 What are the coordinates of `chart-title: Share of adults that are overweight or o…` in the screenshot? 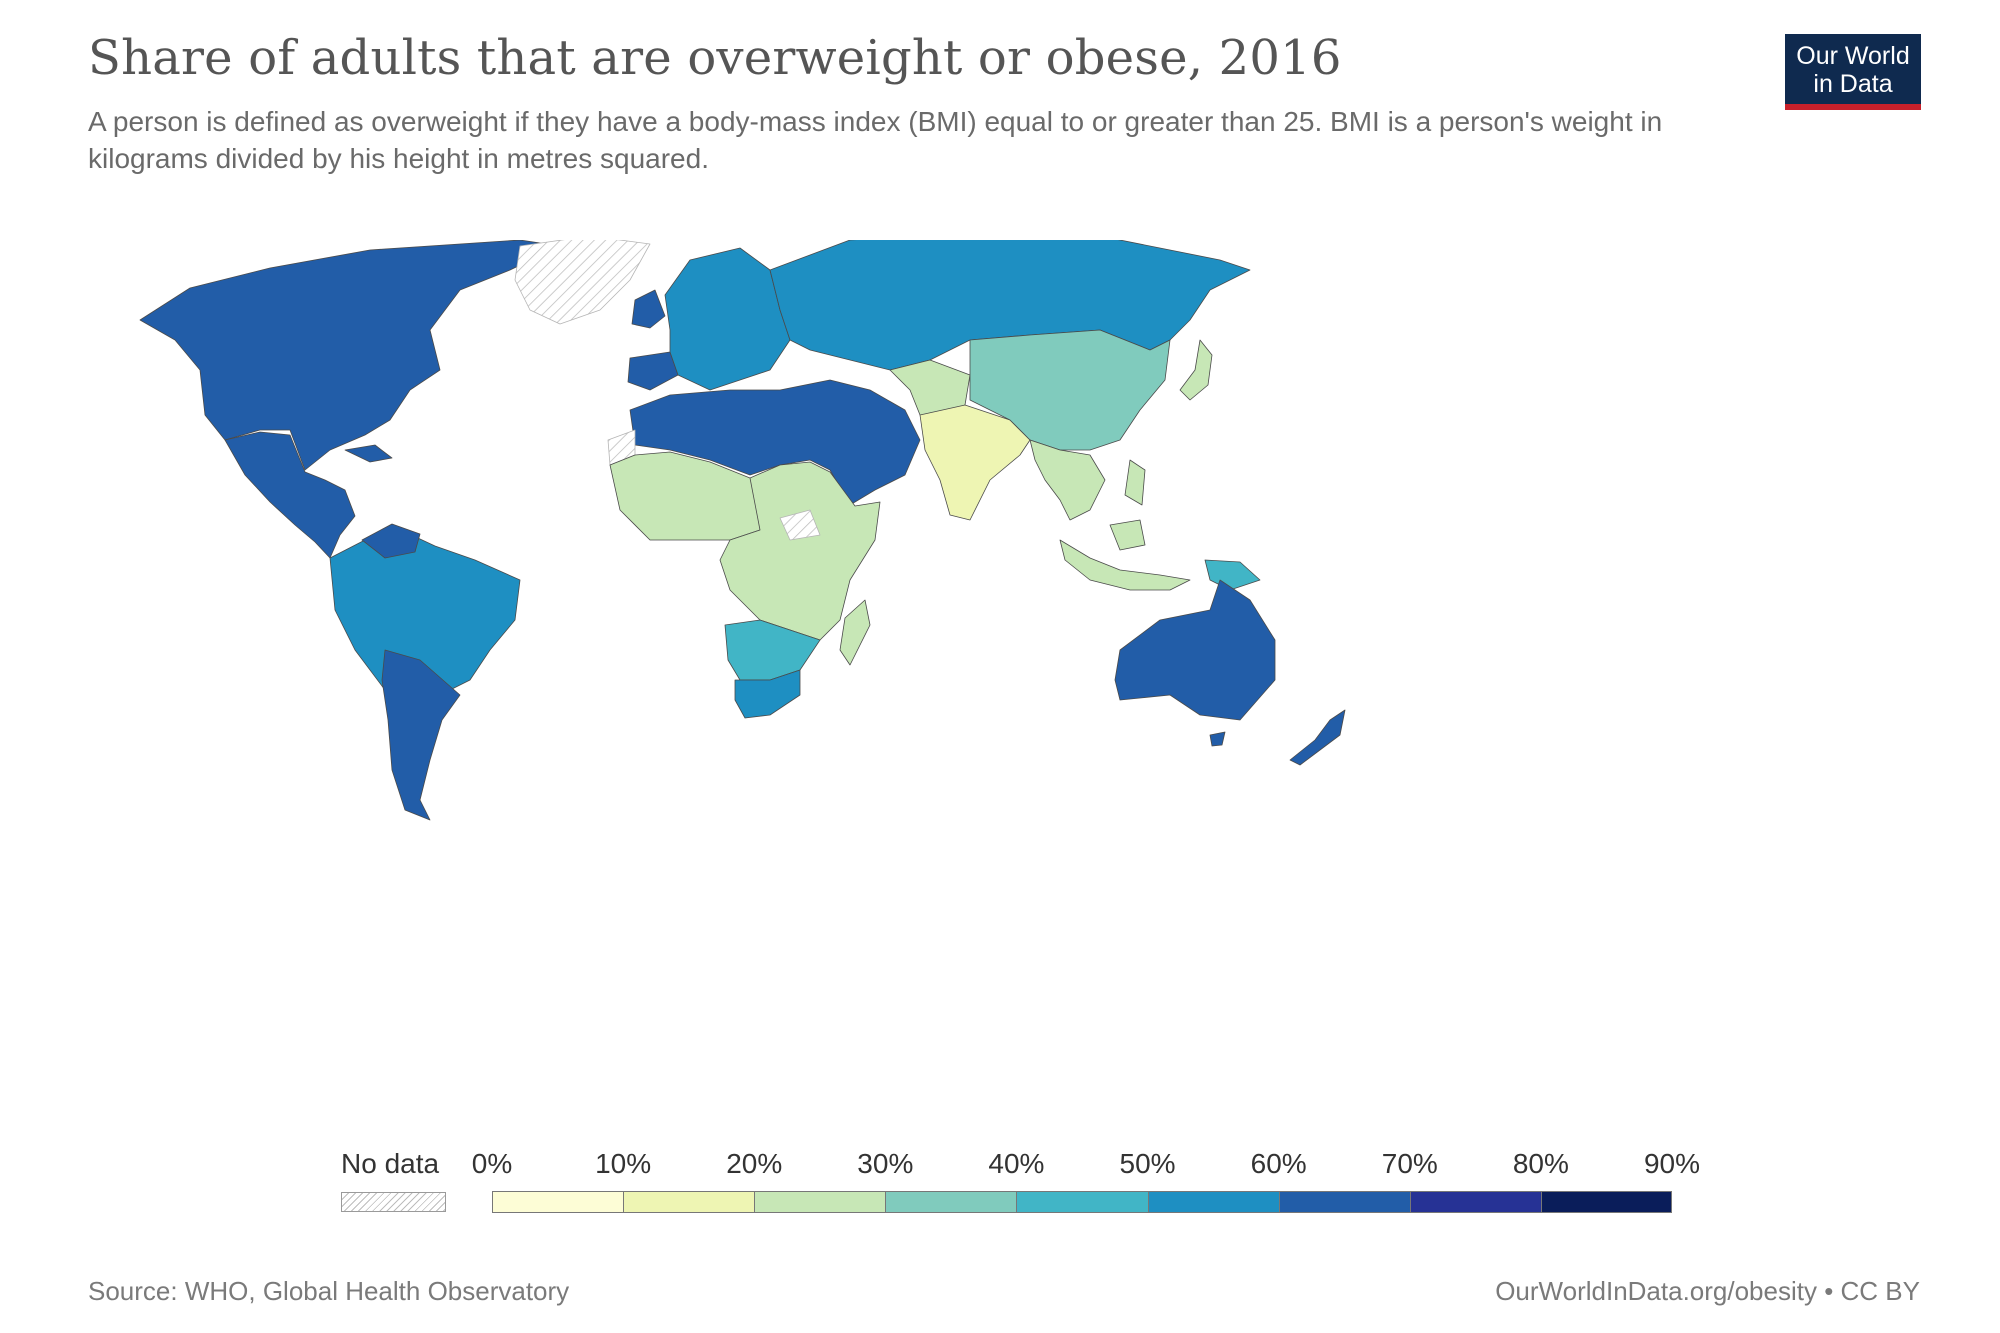 It's located at (715, 58).